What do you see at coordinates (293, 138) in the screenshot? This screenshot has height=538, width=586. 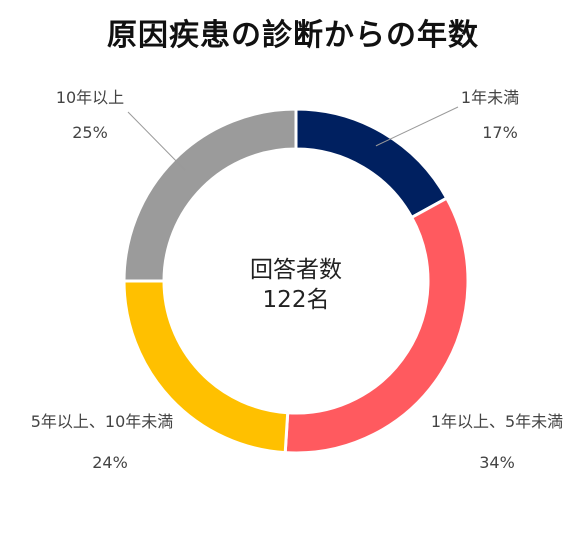 I see `leader-lines` at bounding box center [293, 138].